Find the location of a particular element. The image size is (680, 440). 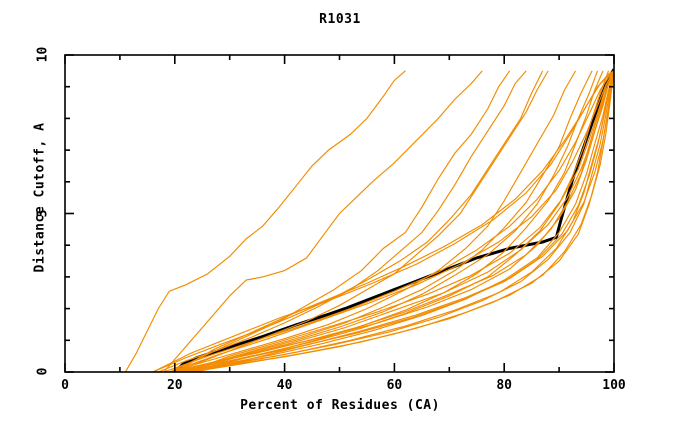

y-tick-label-10: 10 is located at coordinates (43, 54).